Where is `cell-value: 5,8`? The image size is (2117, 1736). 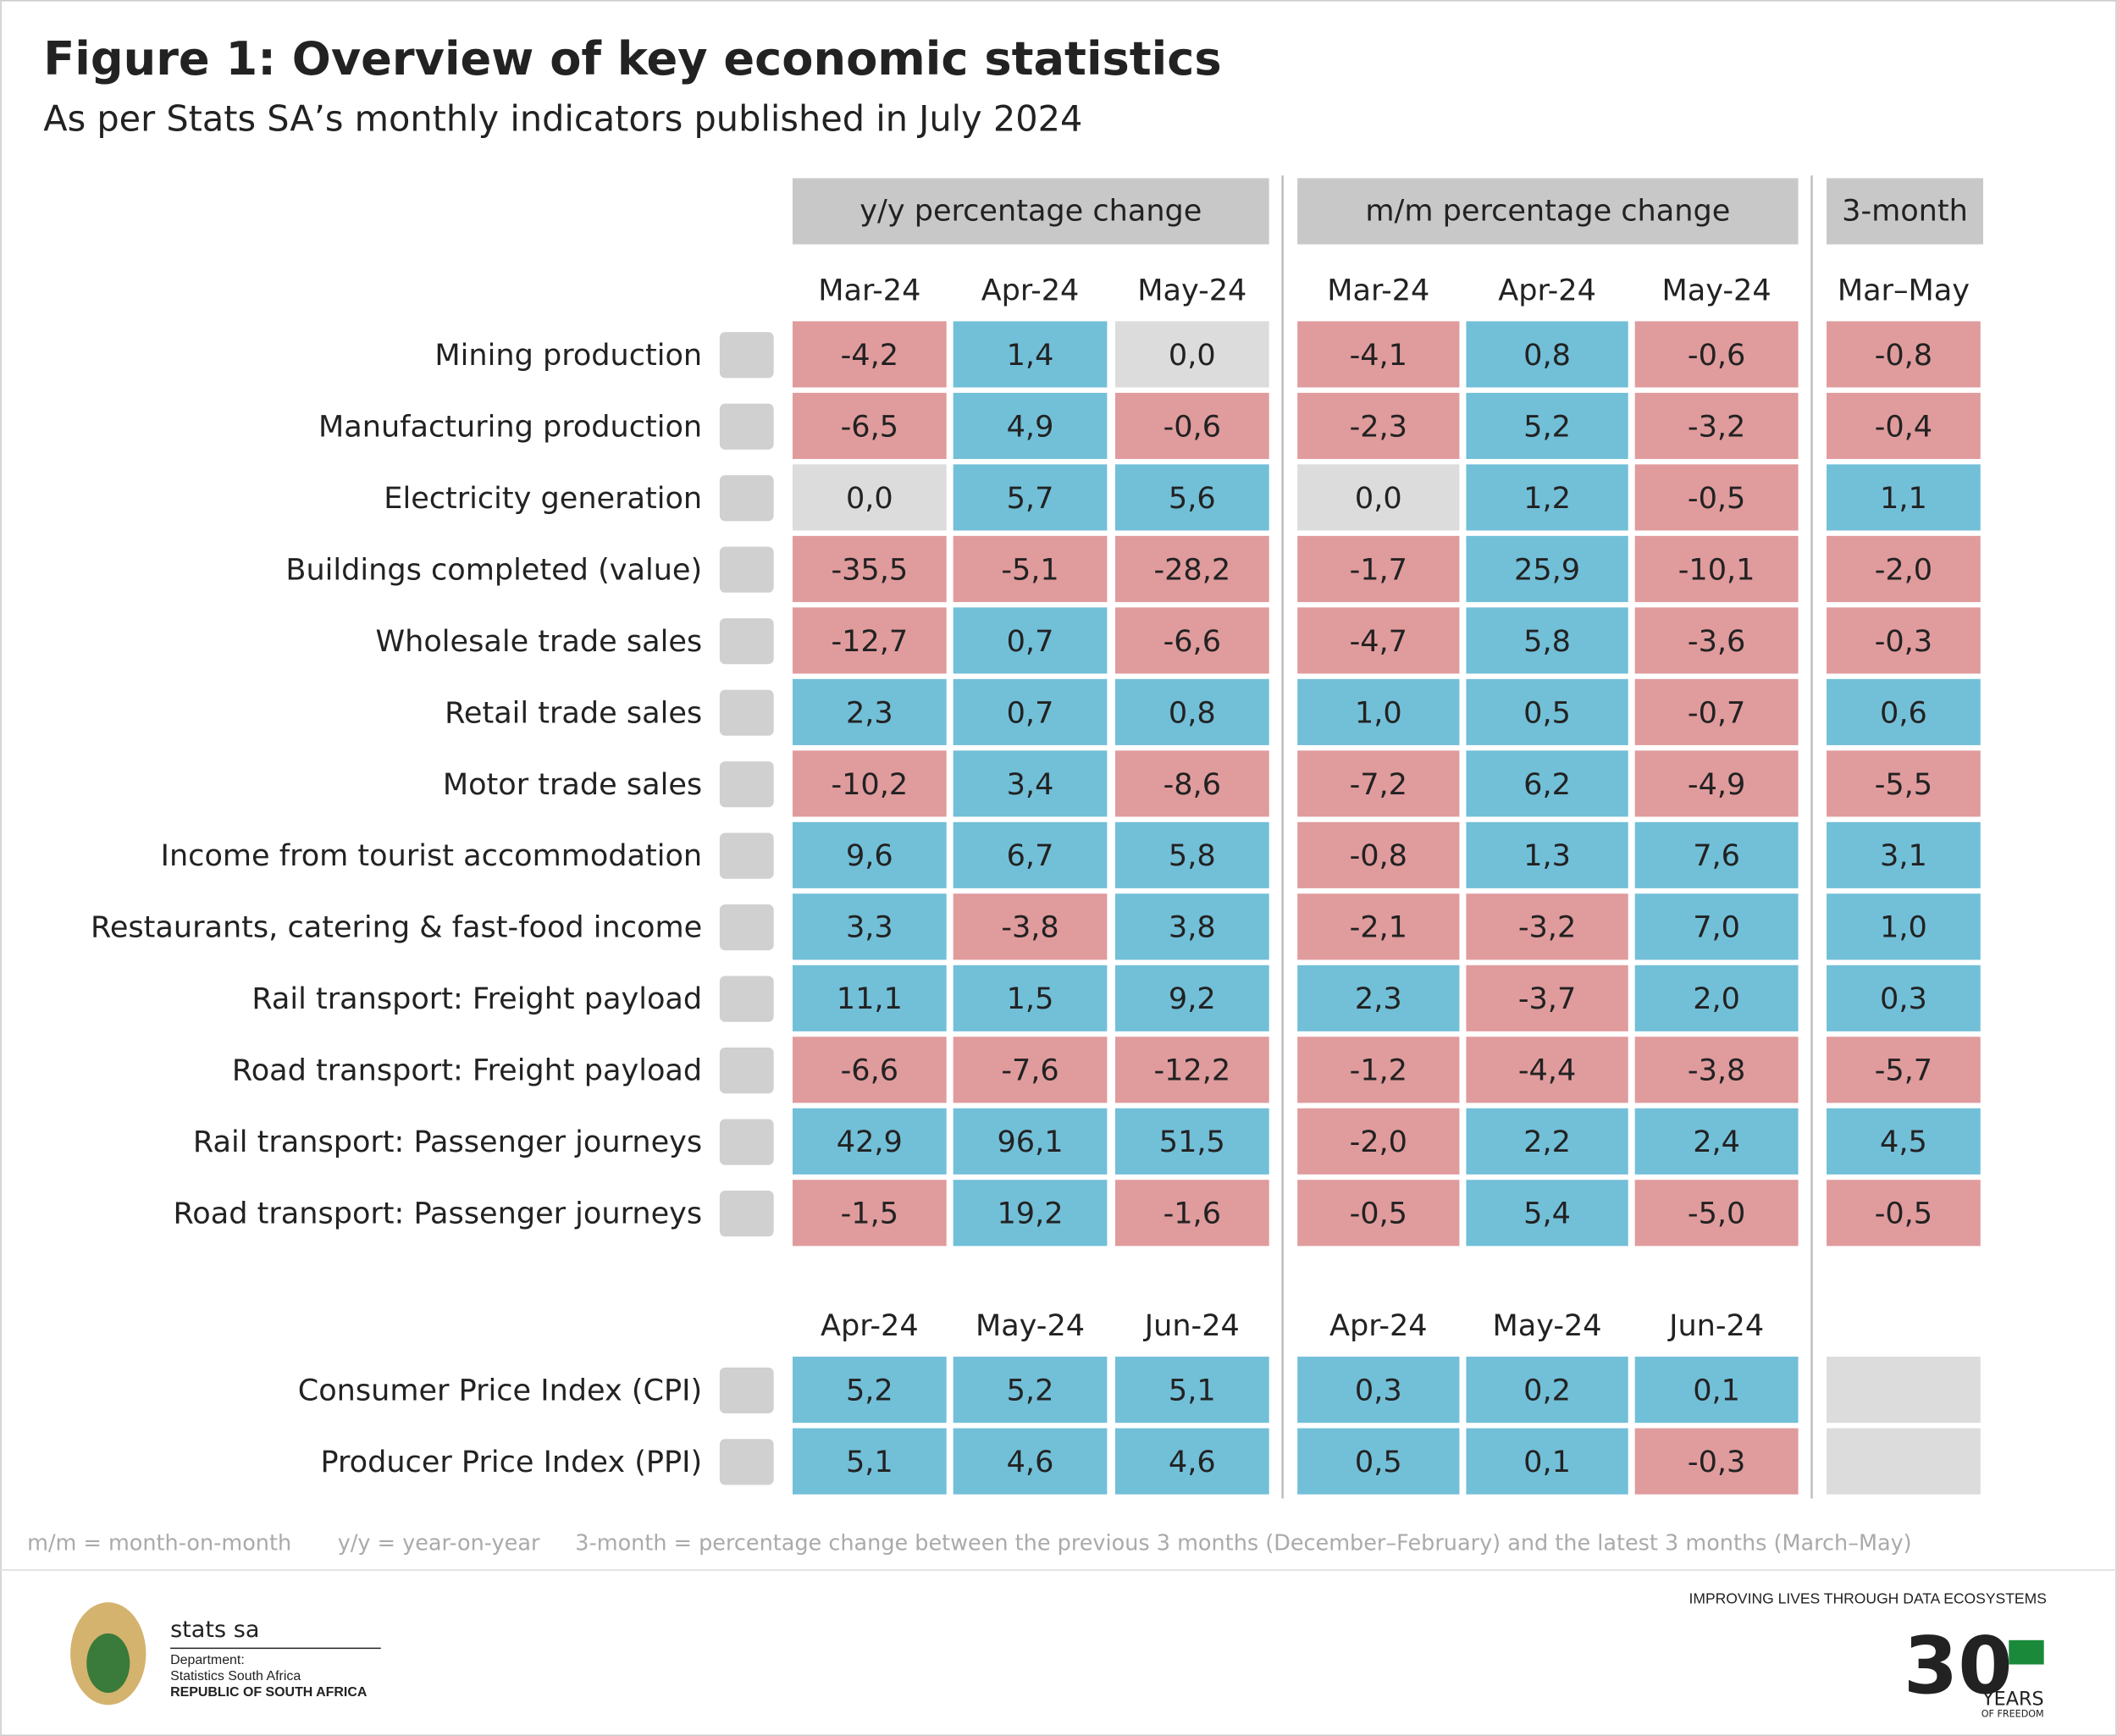
cell-value: 5,8 is located at coordinates (1547, 641).